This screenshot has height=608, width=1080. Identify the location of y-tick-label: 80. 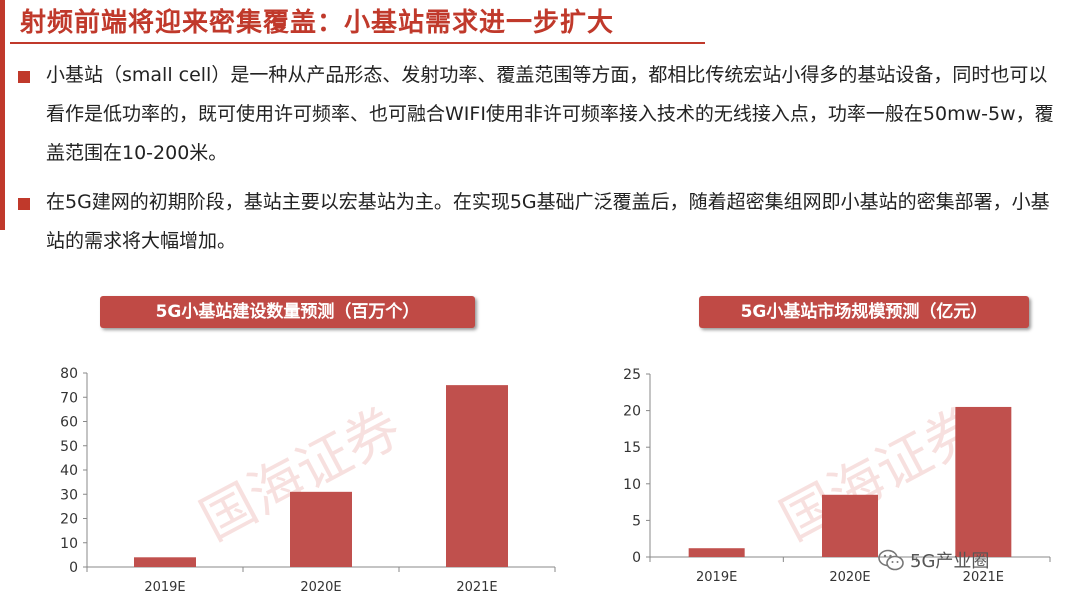
(69, 374).